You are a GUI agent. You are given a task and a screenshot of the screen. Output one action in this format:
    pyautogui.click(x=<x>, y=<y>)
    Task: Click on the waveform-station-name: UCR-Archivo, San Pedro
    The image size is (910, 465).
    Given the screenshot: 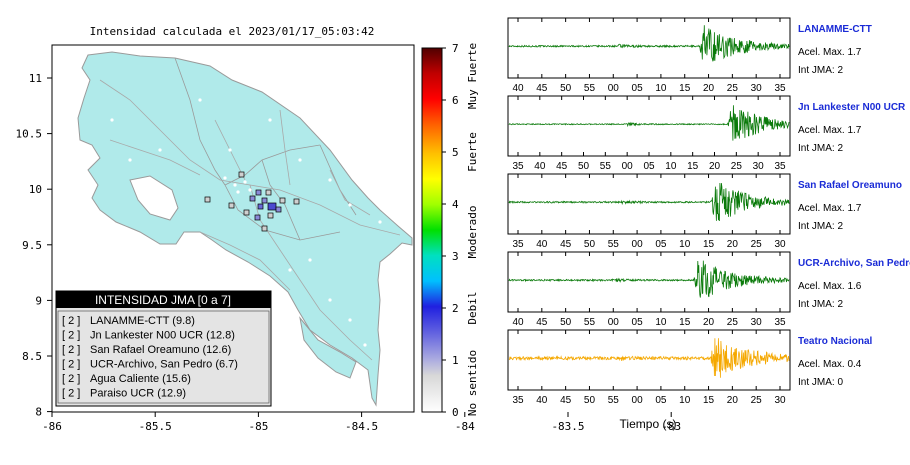 What is the action you would take?
    pyautogui.click(x=854, y=263)
    